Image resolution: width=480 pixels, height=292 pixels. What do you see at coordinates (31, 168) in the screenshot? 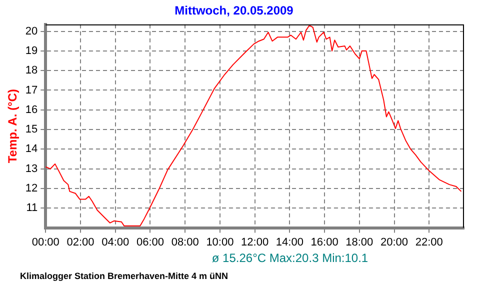
I see `y-tick-label: 13` at bounding box center [31, 168].